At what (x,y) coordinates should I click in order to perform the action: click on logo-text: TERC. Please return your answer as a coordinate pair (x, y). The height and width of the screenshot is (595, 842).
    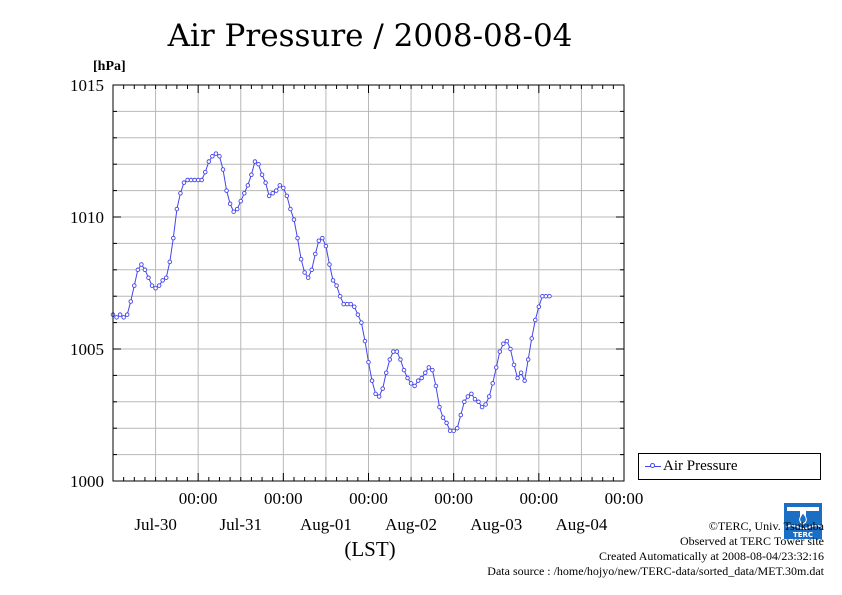
    Looking at the image, I should click on (803, 535).